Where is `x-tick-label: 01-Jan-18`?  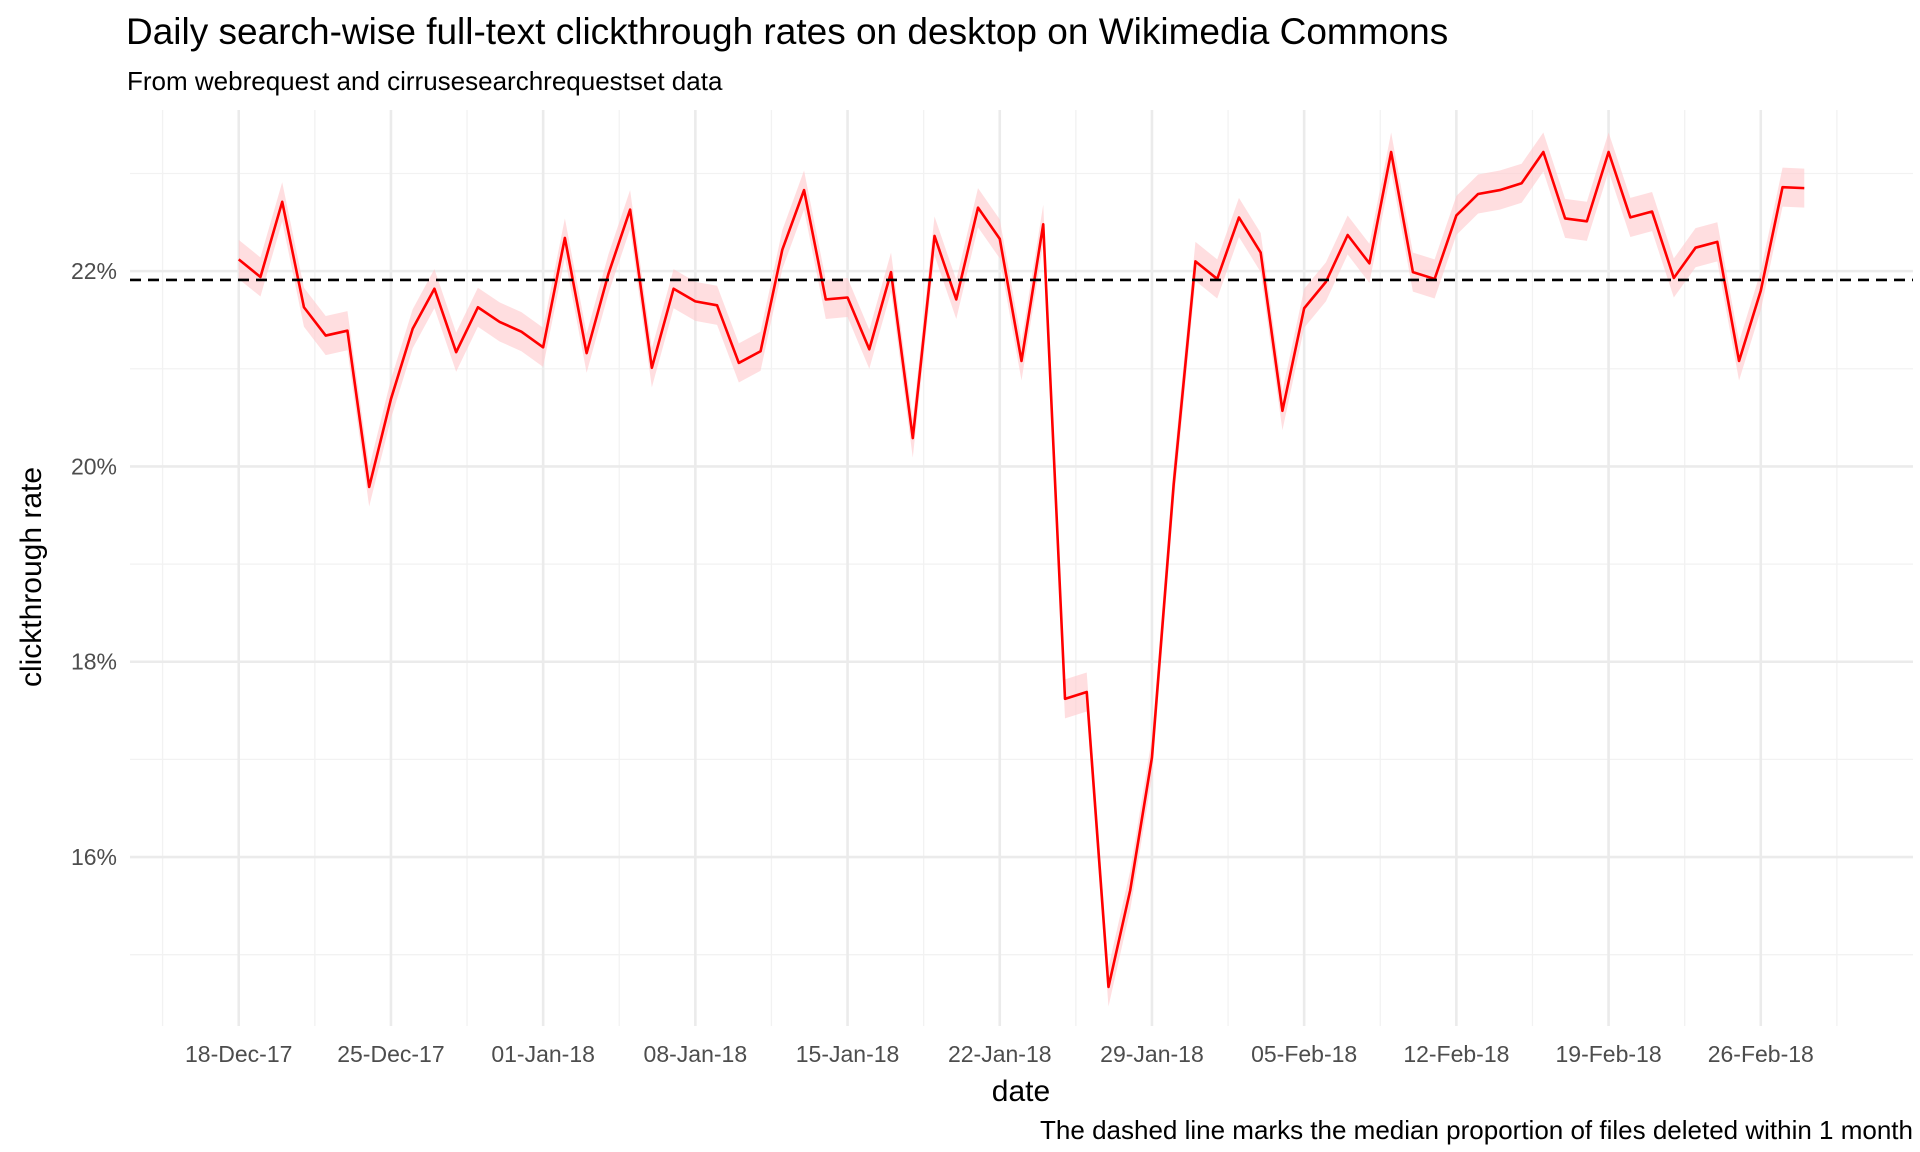
x-tick-label: 01-Jan-18 is located at coordinates (543, 1054).